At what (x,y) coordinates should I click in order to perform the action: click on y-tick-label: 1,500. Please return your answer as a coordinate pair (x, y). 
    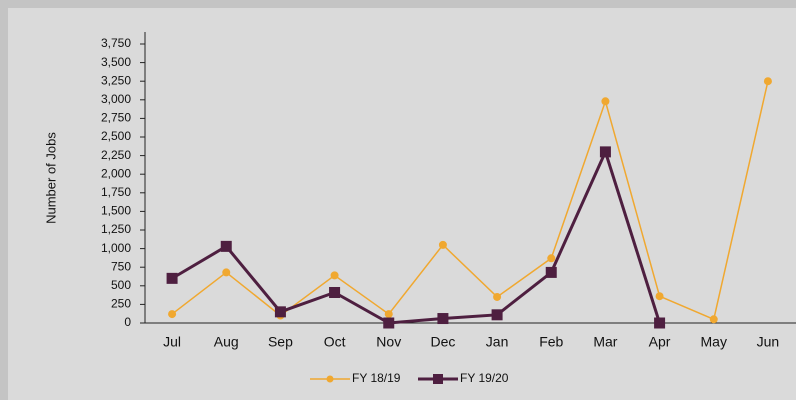
    Looking at the image, I should click on (116, 211).